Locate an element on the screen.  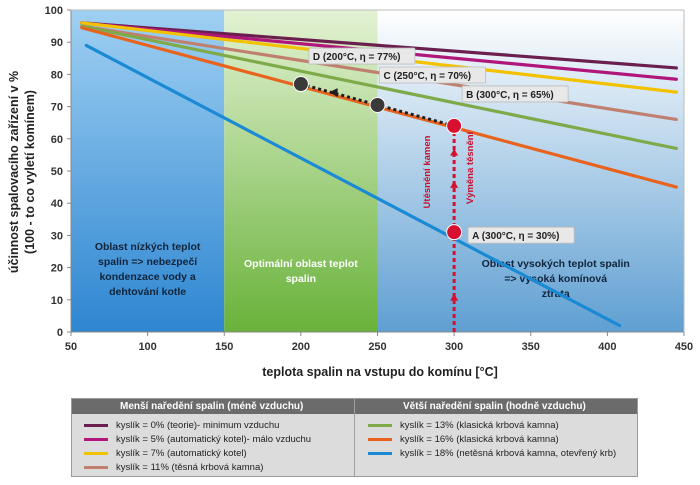
legend-item: kyslík = 13% (klasická krbová kamna) is located at coordinates (463, 425).